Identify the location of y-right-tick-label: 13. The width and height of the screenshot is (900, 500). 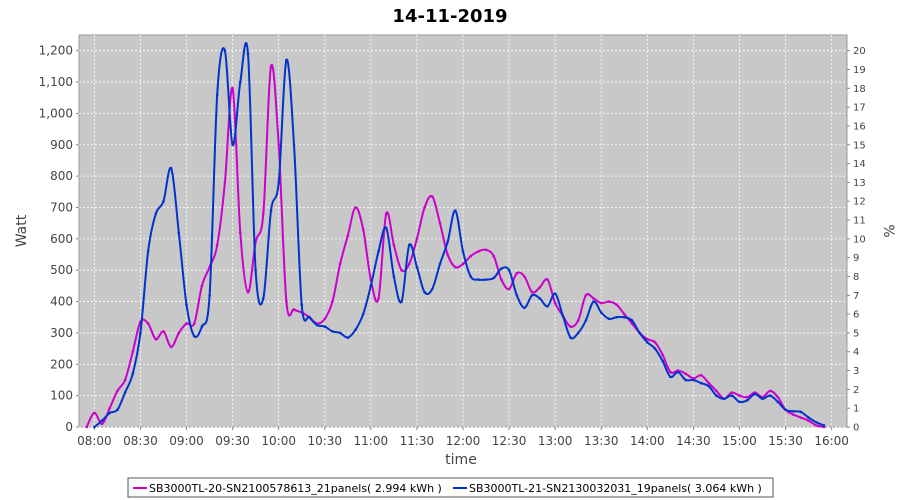
(859, 183).